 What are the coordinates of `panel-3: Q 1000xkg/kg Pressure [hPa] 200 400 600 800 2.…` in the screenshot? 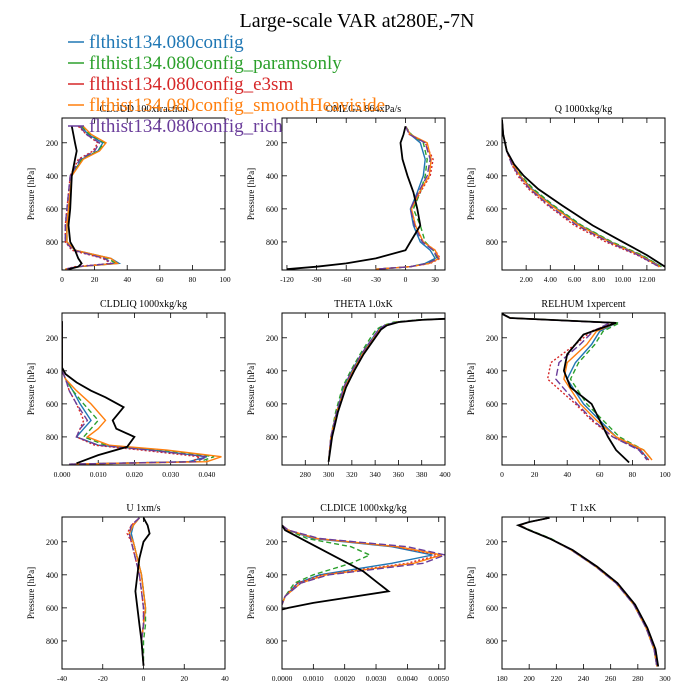 It's located at (566, 194).